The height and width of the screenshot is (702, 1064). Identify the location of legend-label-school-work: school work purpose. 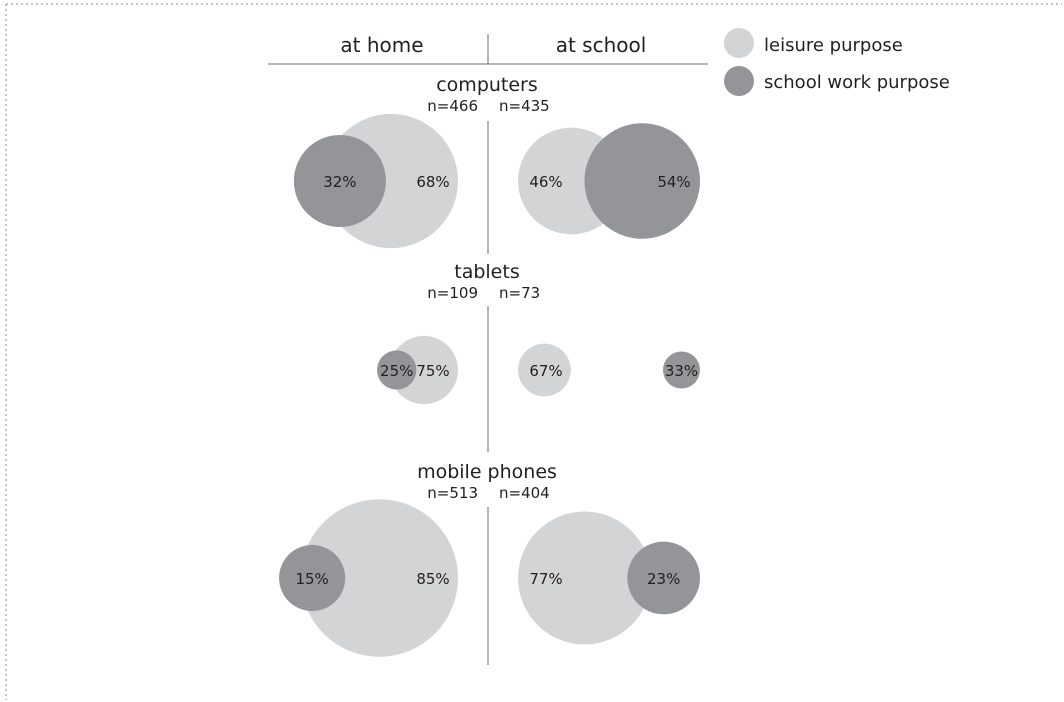
(857, 82).